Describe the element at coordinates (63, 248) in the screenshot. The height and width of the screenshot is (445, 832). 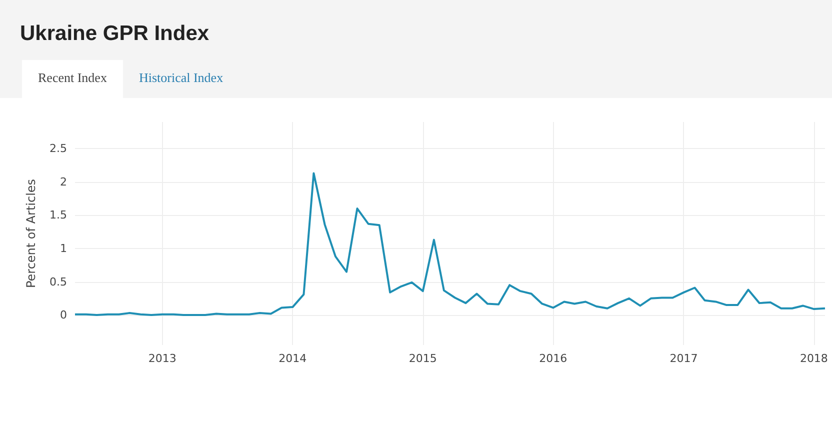
I see `y-tick-label: 1` at that location.